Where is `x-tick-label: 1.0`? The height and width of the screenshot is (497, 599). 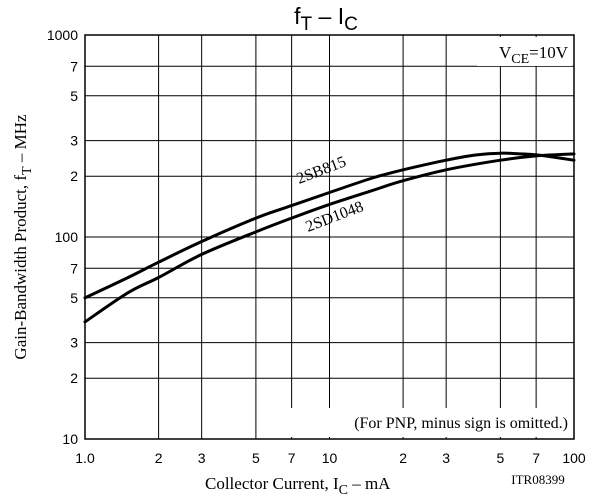
x-tick-label: 1.0 is located at coordinates (85, 458).